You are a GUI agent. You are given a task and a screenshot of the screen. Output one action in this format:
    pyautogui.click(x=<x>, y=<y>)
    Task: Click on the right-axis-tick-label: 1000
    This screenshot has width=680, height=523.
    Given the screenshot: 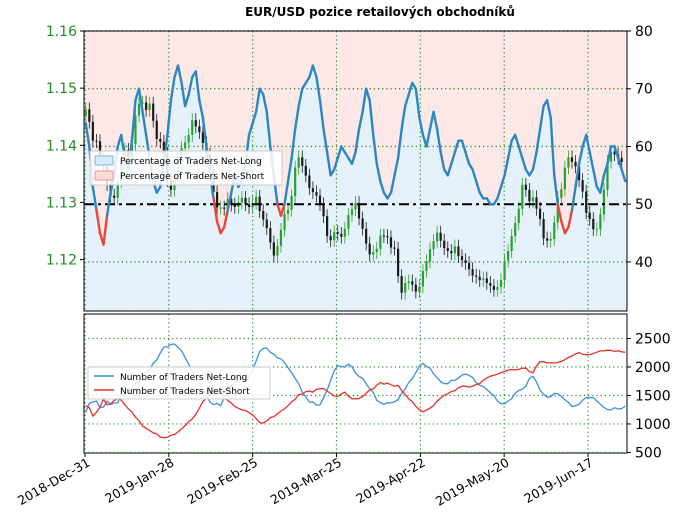 What is the action you would take?
    pyautogui.click(x=653, y=425)
    